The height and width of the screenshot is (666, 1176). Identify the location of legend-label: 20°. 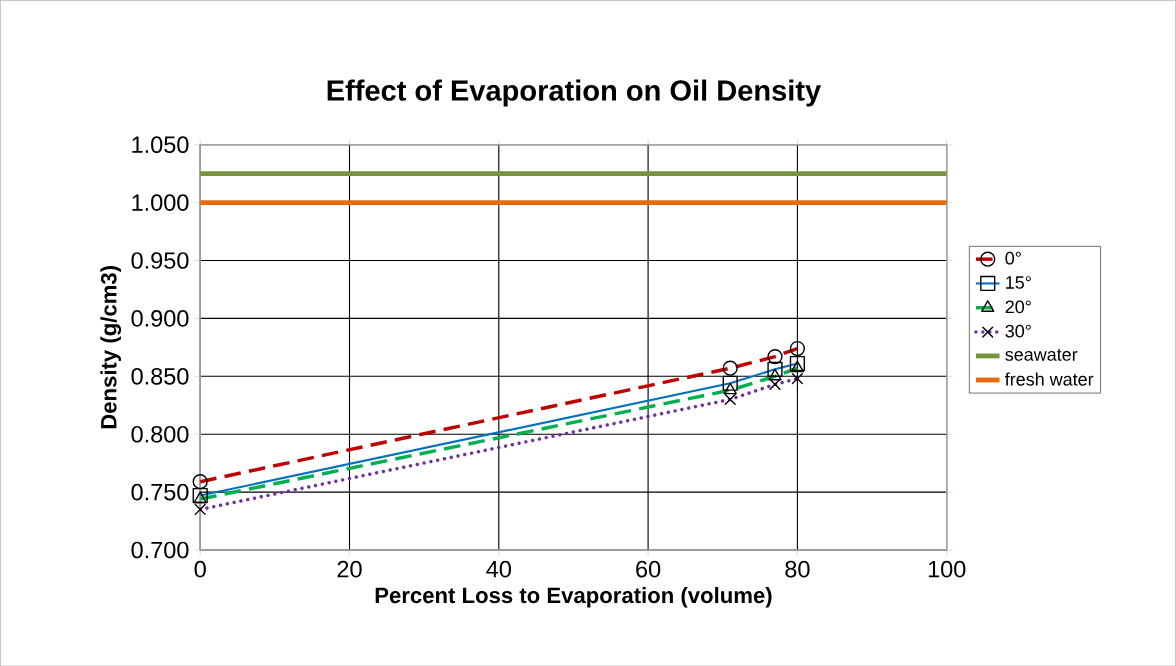
(1018, 306).